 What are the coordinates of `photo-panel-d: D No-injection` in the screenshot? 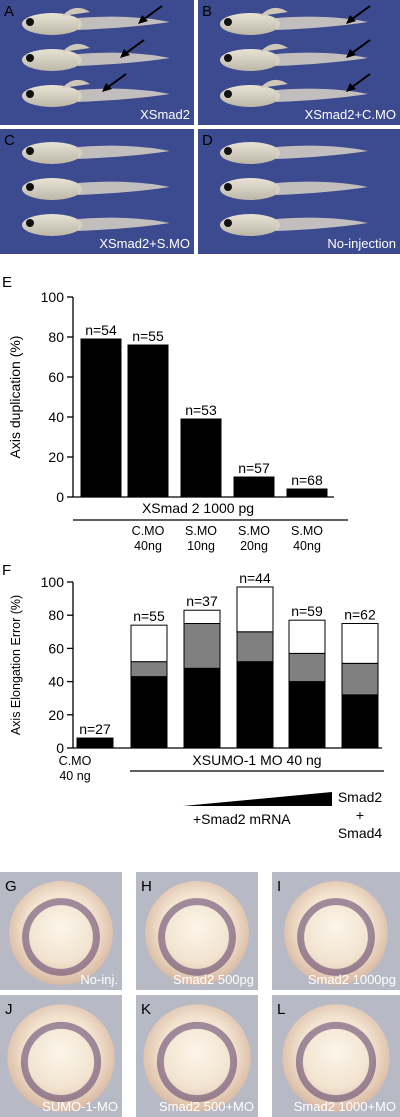 It's located at (299, 191).